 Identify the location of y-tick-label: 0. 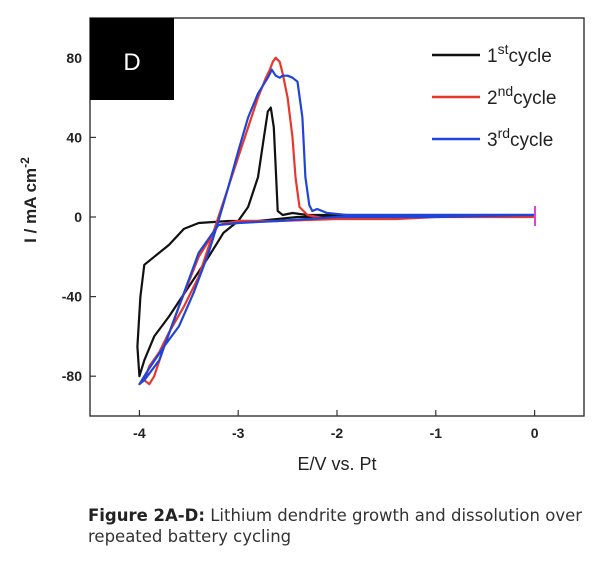
(78, 217).